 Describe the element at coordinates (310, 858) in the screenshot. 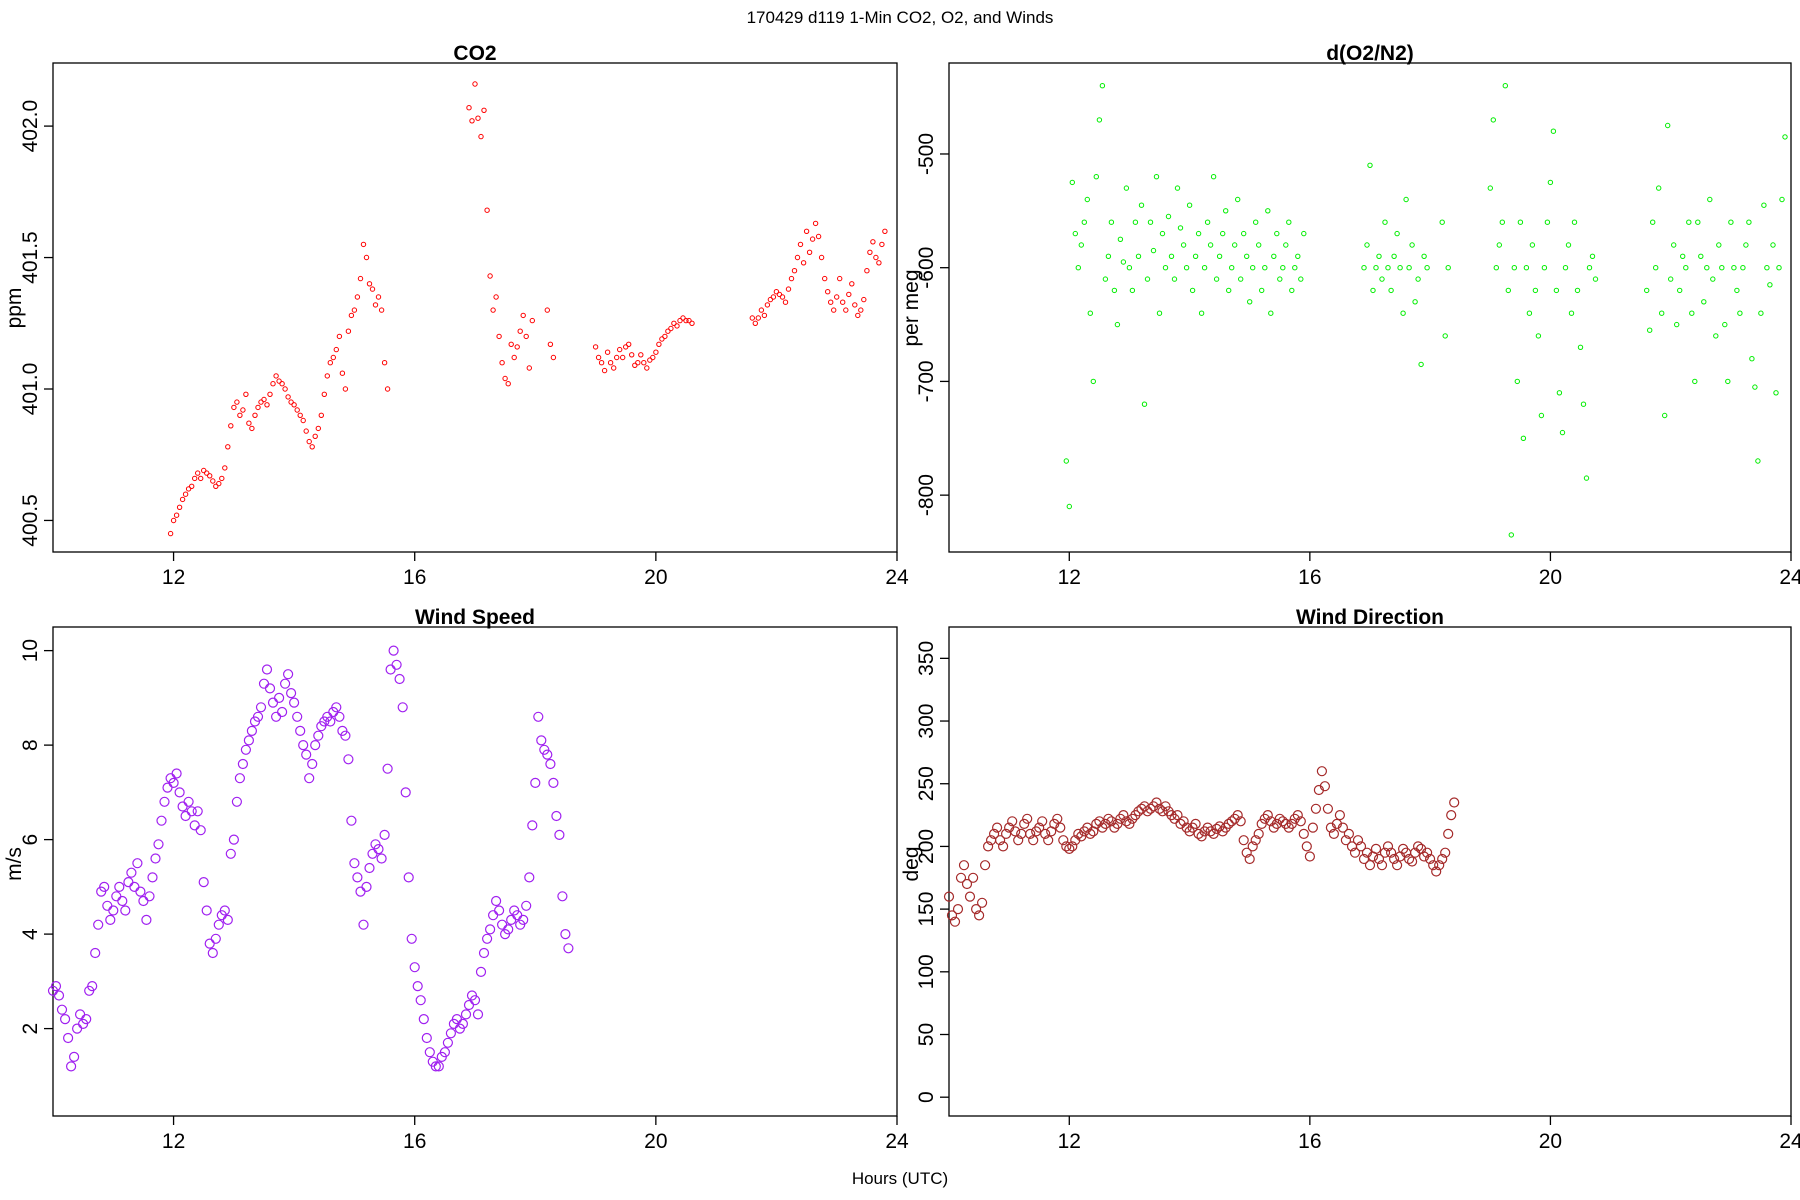

I see `wind-speed-points` at that location.